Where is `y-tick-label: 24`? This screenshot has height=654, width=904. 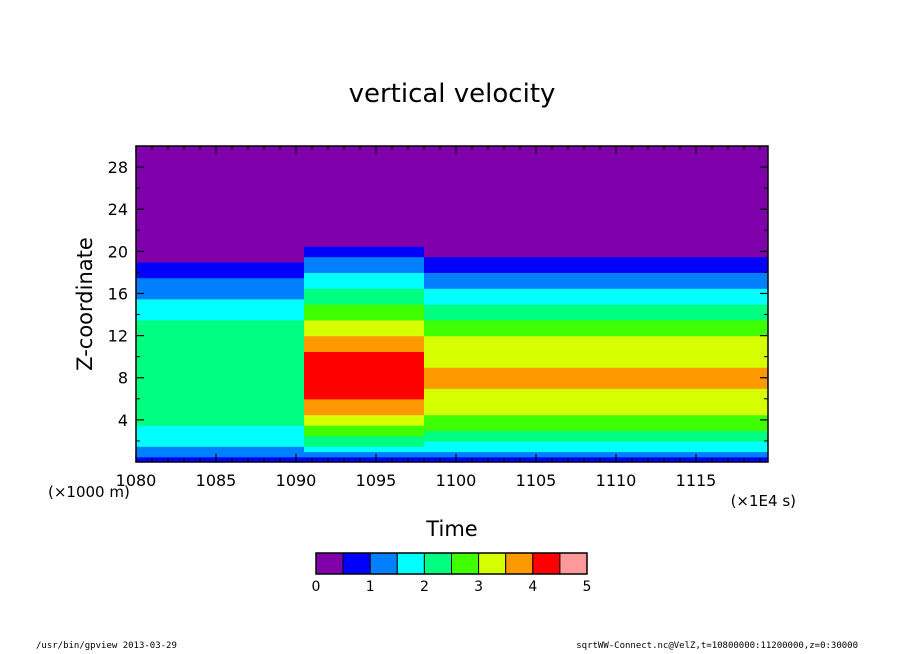 y-tick-label: 24 is located at coordinates (118, 209).